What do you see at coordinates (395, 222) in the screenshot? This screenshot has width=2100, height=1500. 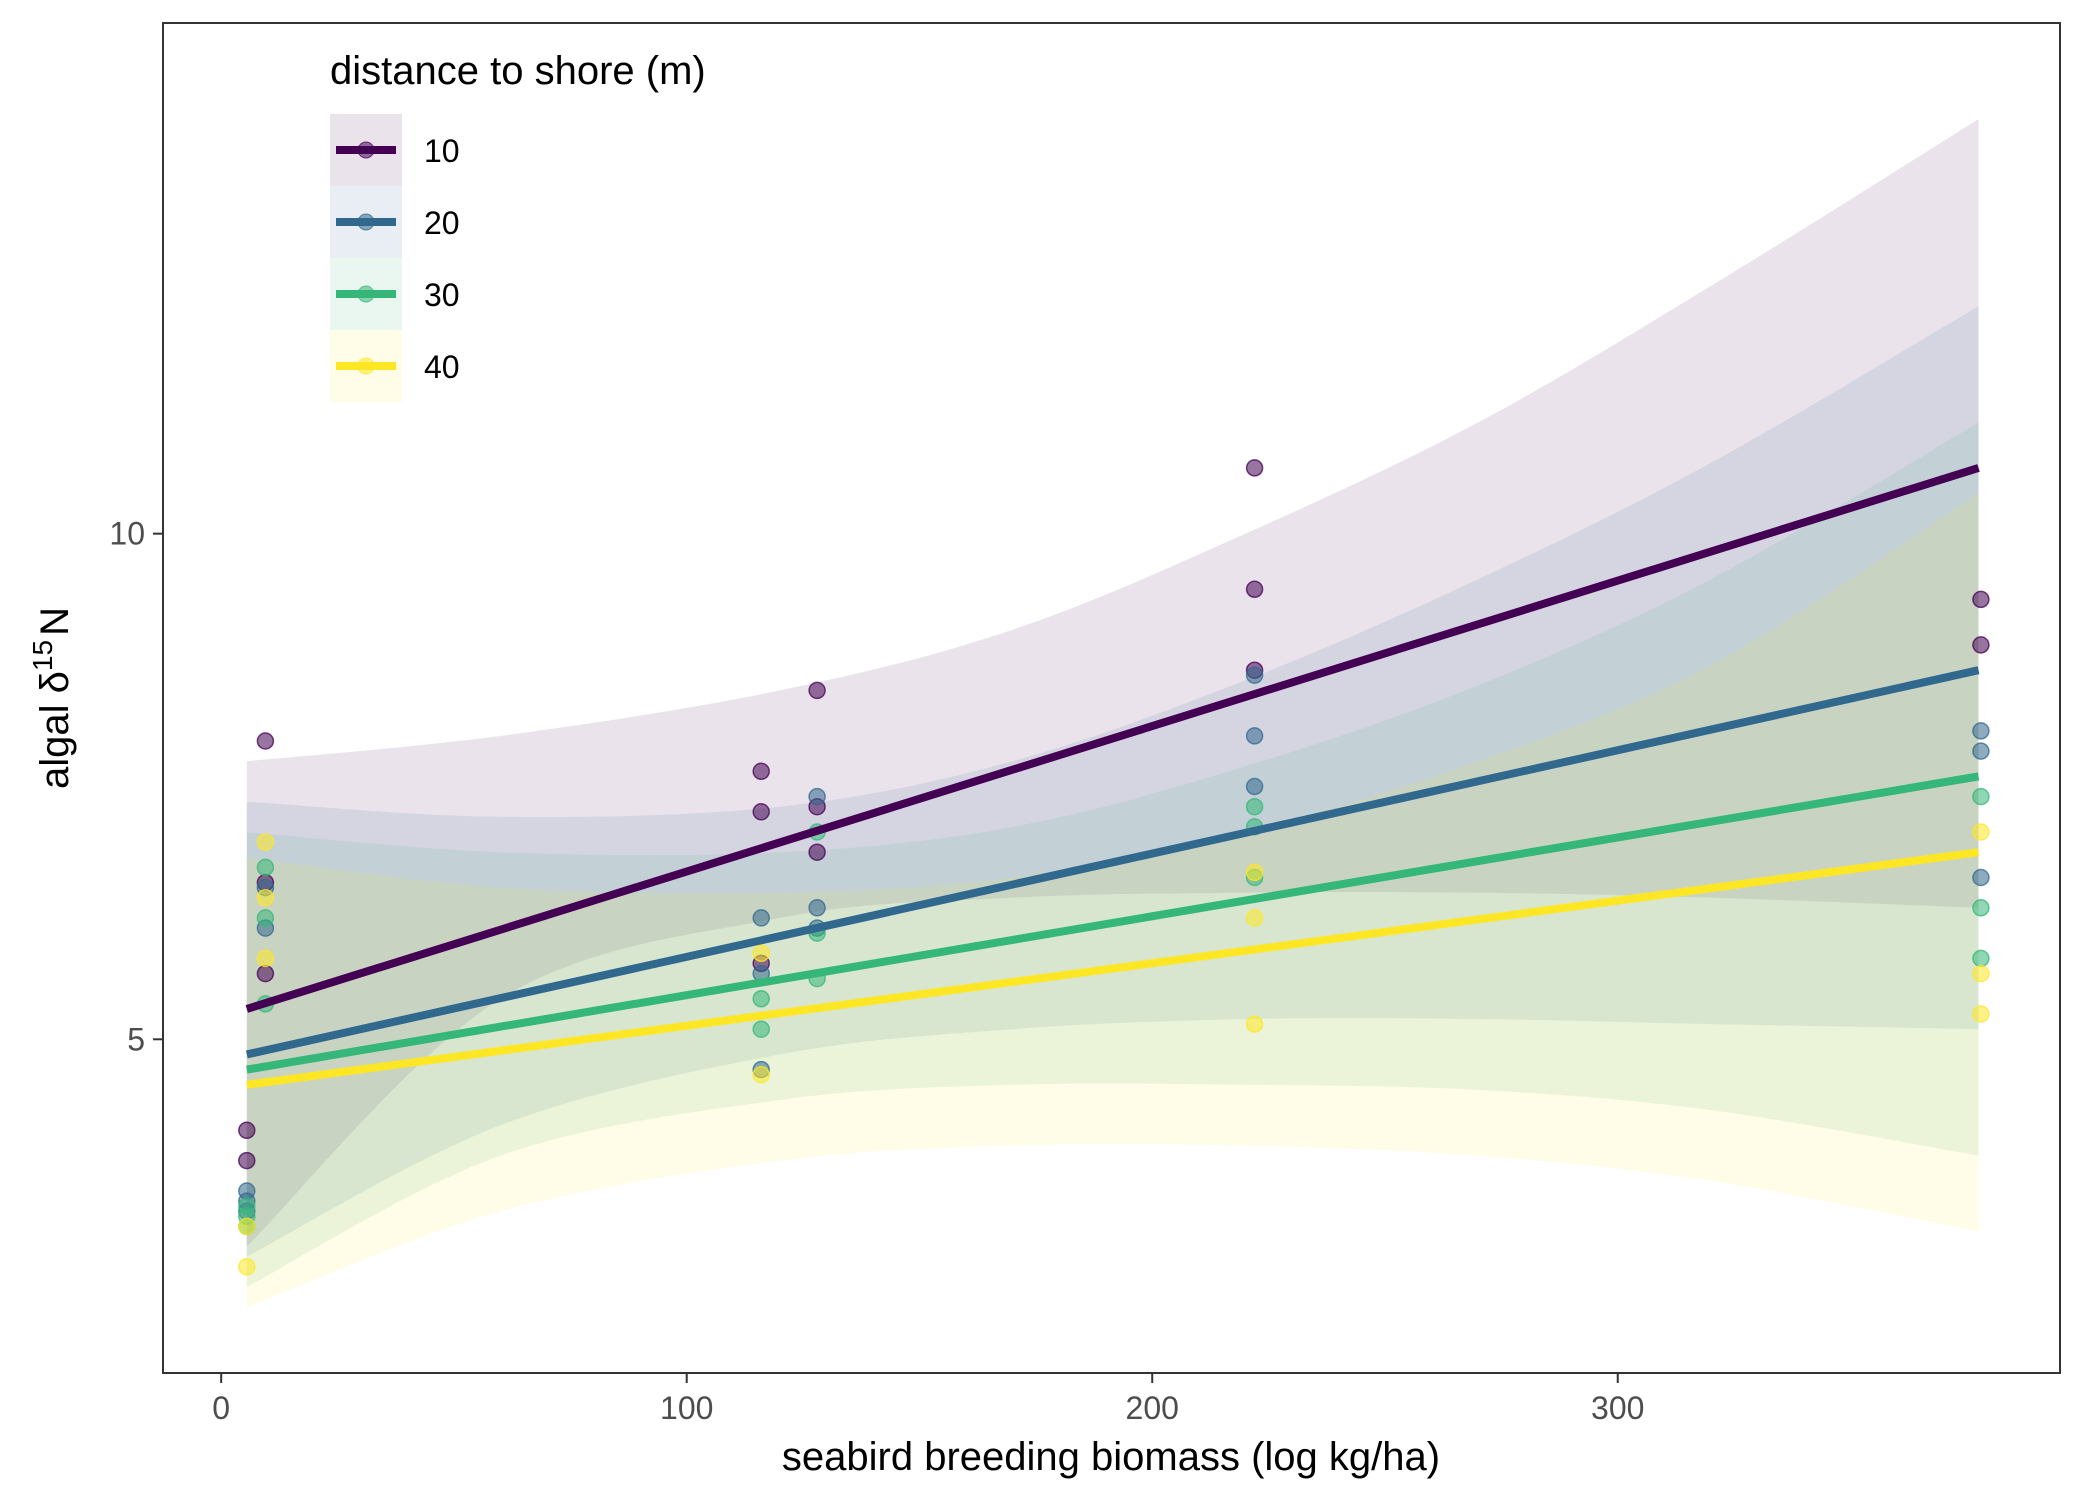 I see `legend-item-20: 20` at bounding box center [395, 222].